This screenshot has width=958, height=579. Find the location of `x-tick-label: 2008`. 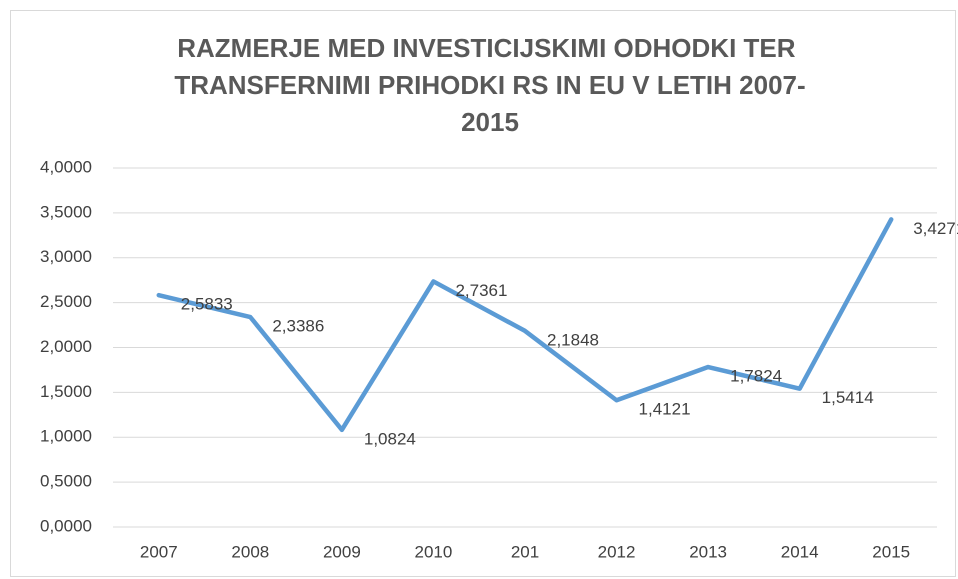

x-tick-label: 2008 is located at coordinates (250, 551).